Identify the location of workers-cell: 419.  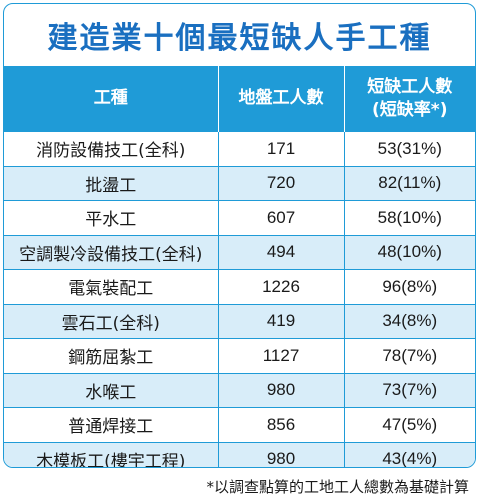
(281, 321).